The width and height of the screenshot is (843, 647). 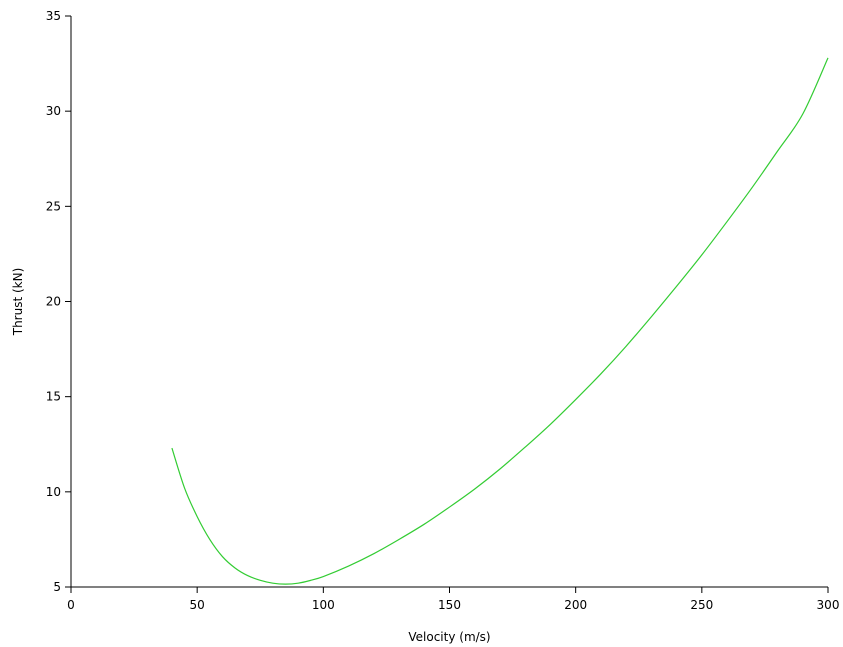 I want to click on x-tick-label: 0, so click(x=71, y=605).